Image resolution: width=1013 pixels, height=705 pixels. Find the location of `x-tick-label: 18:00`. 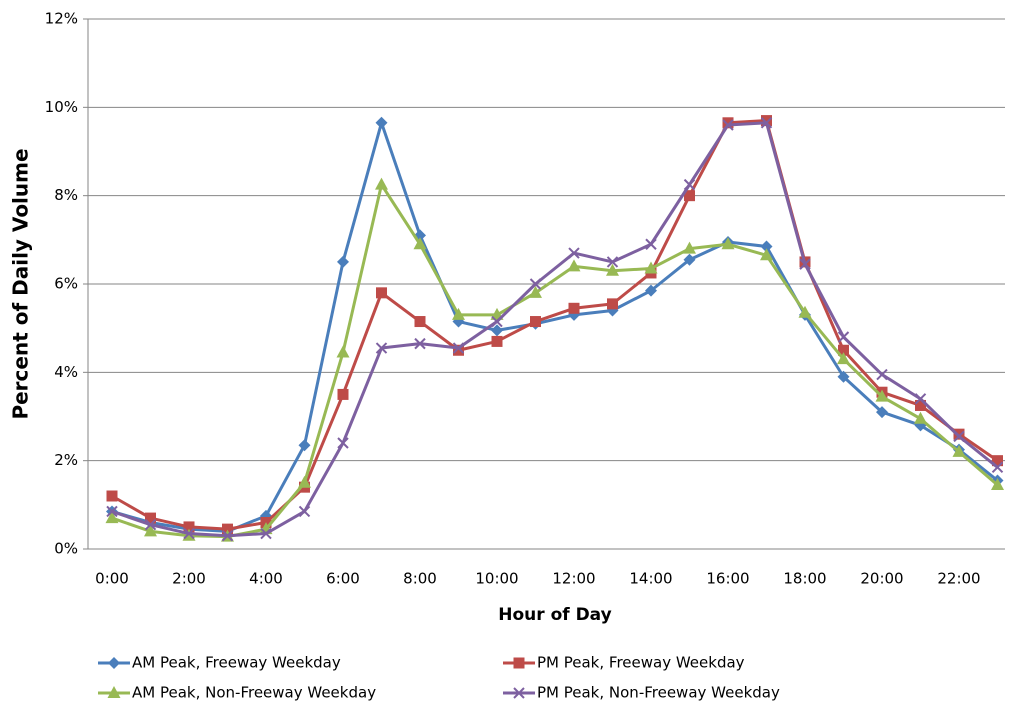

x-tick-label: 18:00 is located at coordinates (804, 579).